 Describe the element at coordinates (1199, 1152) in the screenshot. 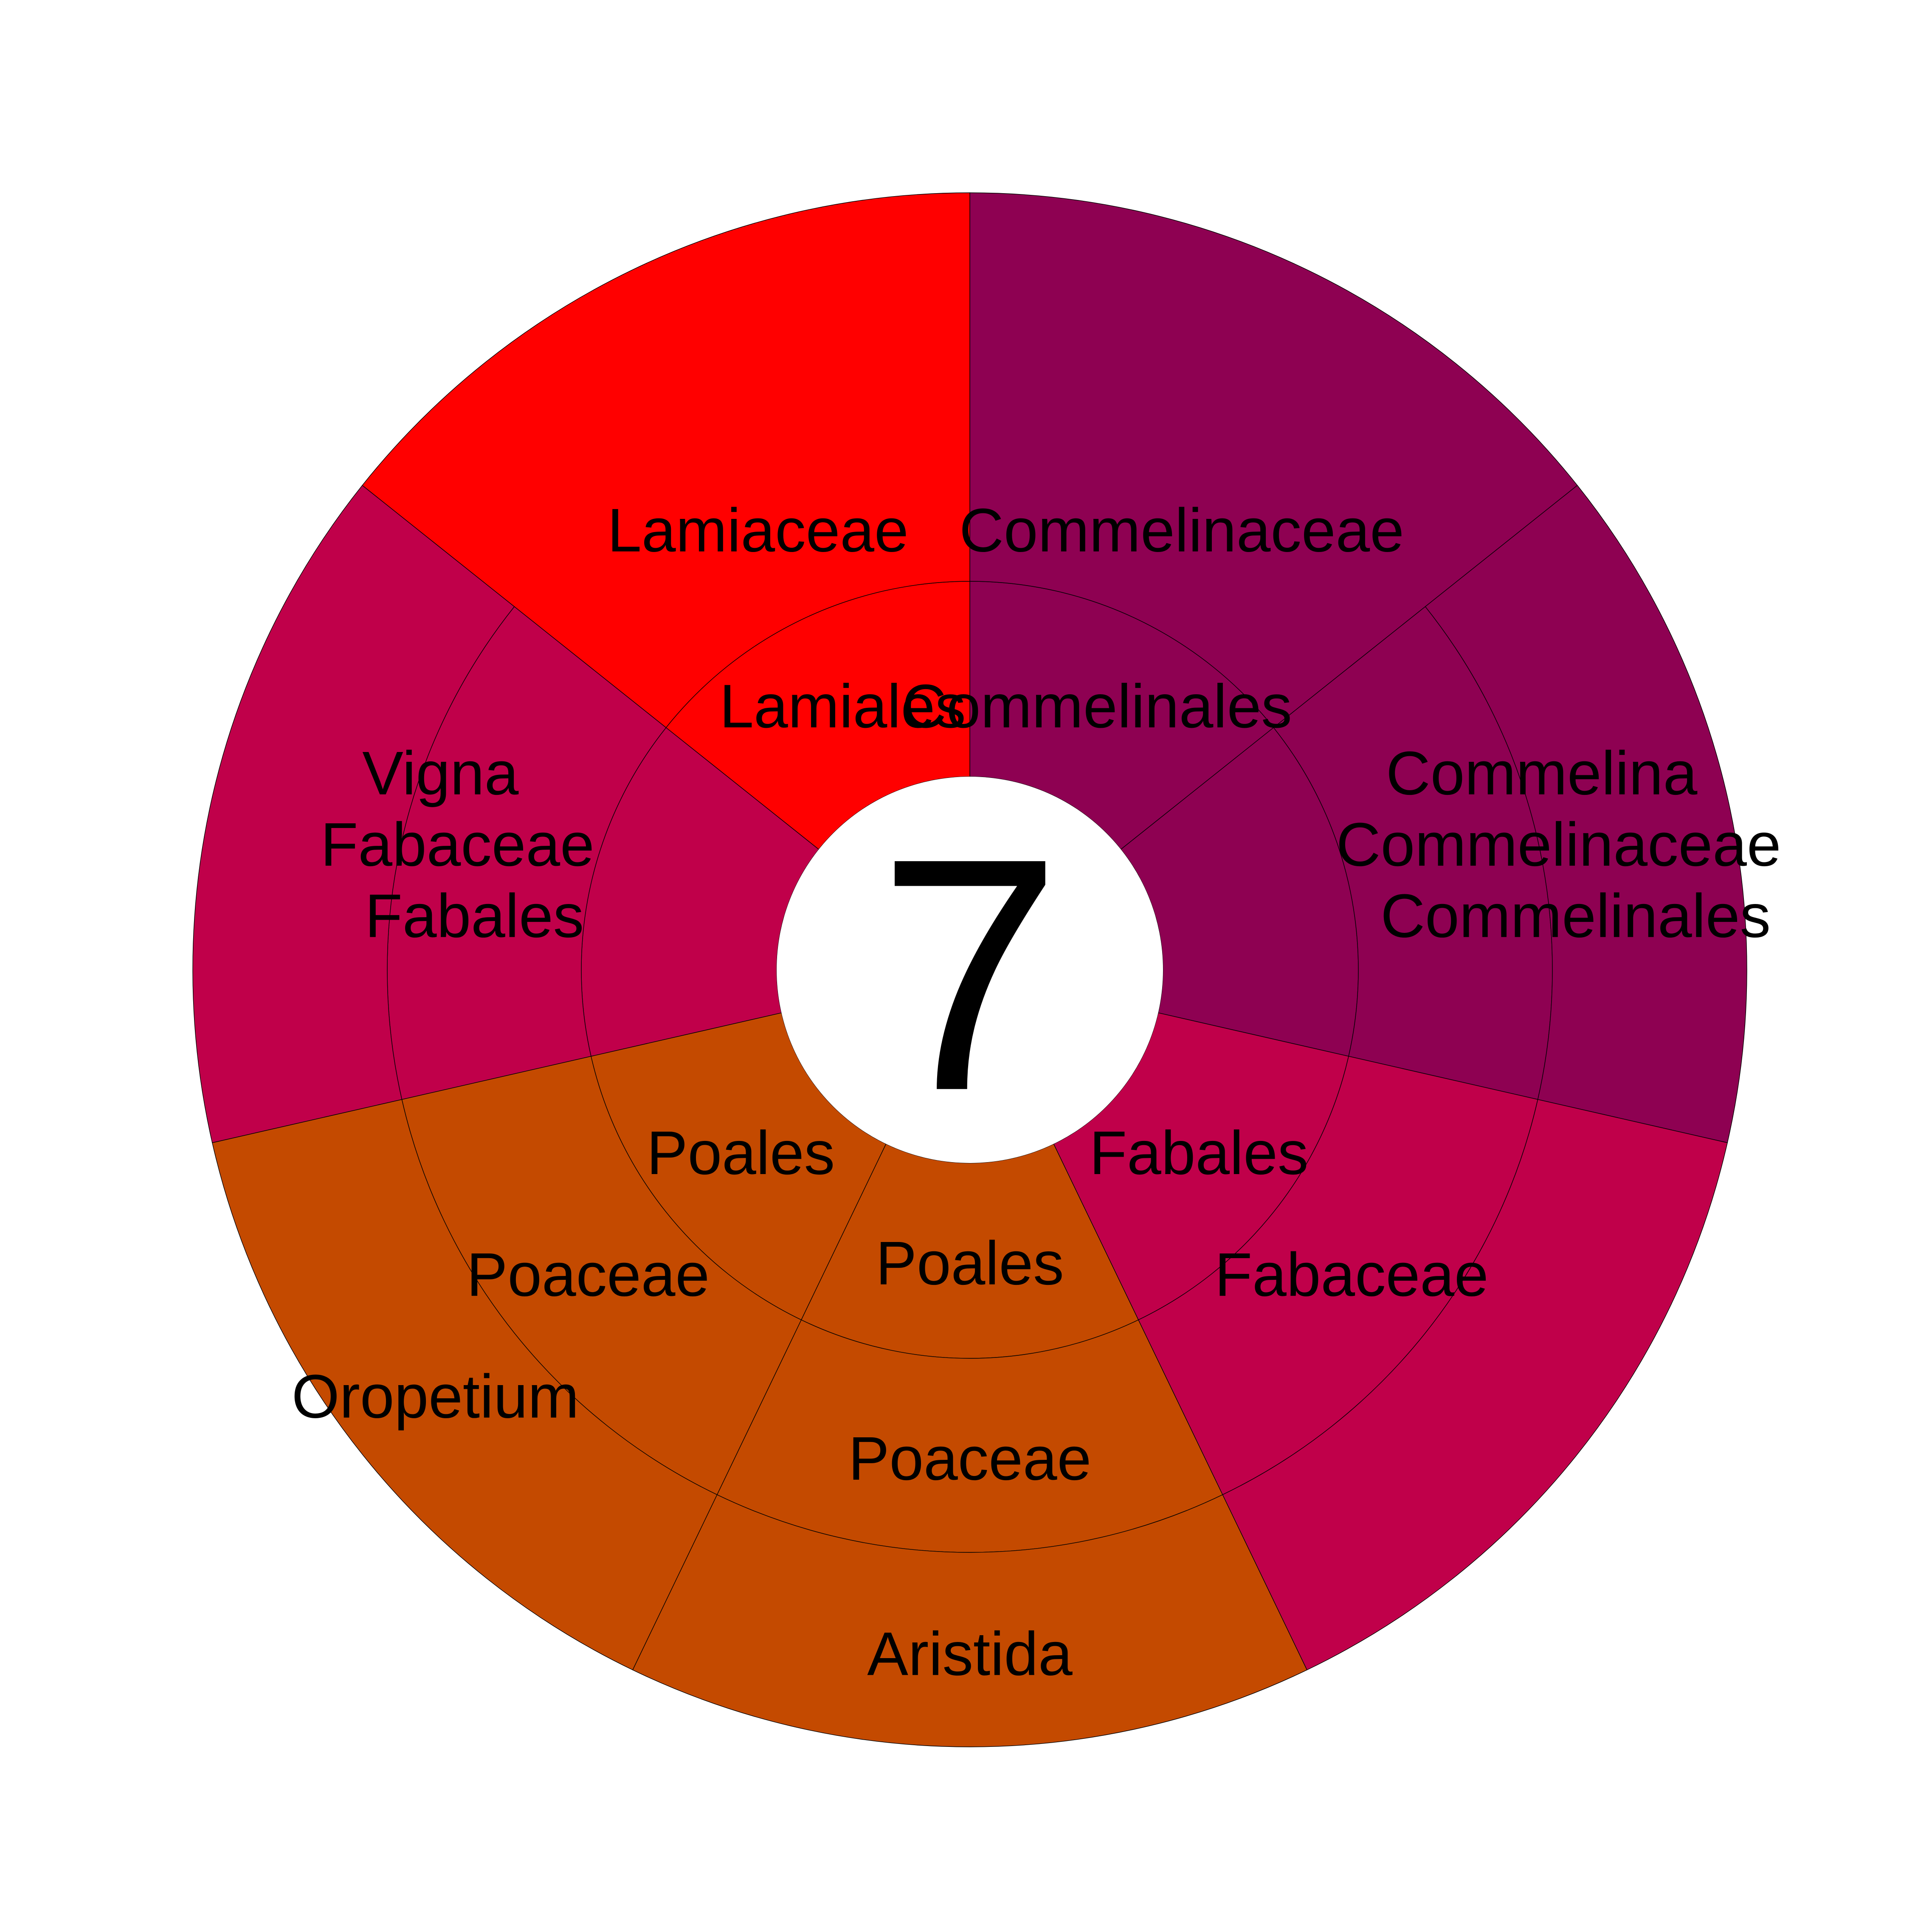

I see `label-fabales-a-ring-1: Fabales` at that location.